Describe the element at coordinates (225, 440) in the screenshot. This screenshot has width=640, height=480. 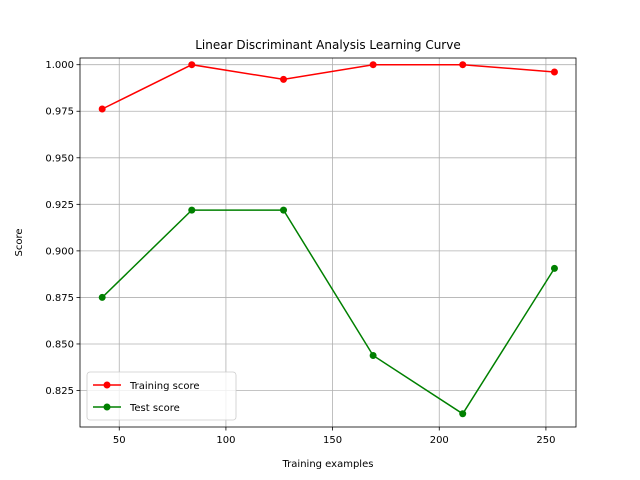
I see `x-tick-label: 100` at that location.